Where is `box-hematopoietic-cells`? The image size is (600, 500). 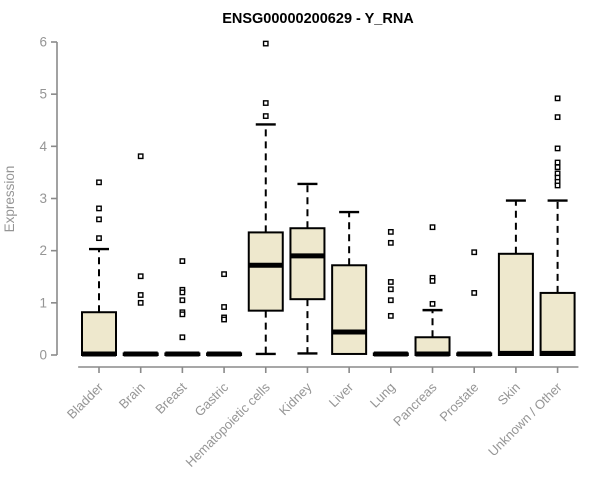 box-hematopoietic-cells is located at coordinates (265, 271).